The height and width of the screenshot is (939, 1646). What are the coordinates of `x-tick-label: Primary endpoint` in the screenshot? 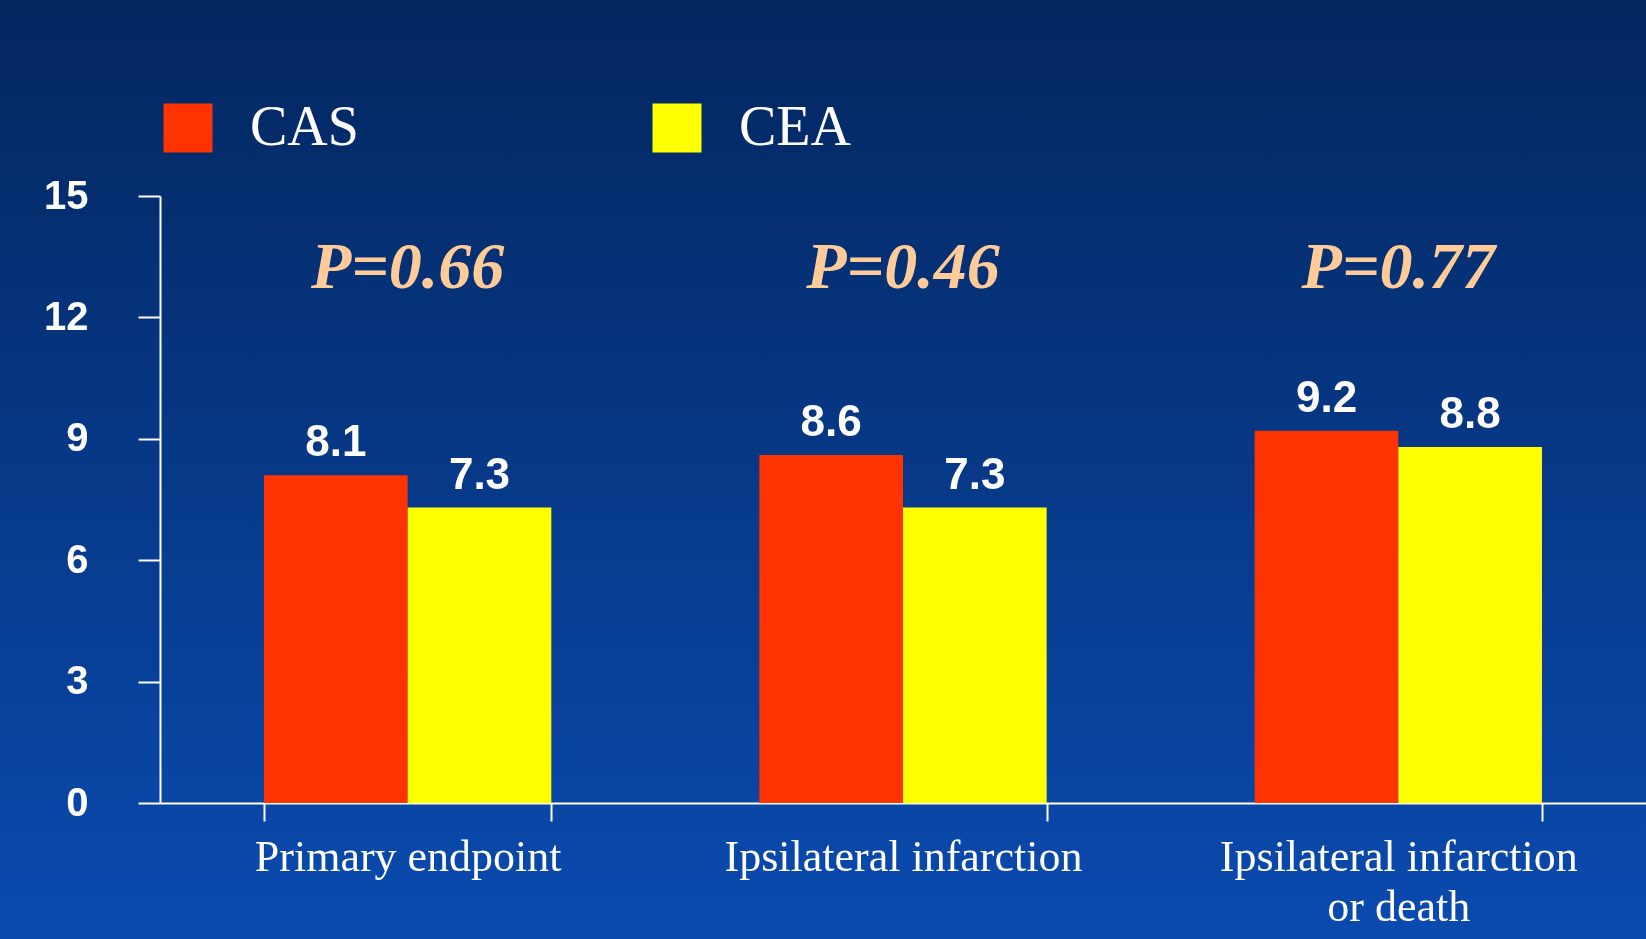 It's located at (408, 856).